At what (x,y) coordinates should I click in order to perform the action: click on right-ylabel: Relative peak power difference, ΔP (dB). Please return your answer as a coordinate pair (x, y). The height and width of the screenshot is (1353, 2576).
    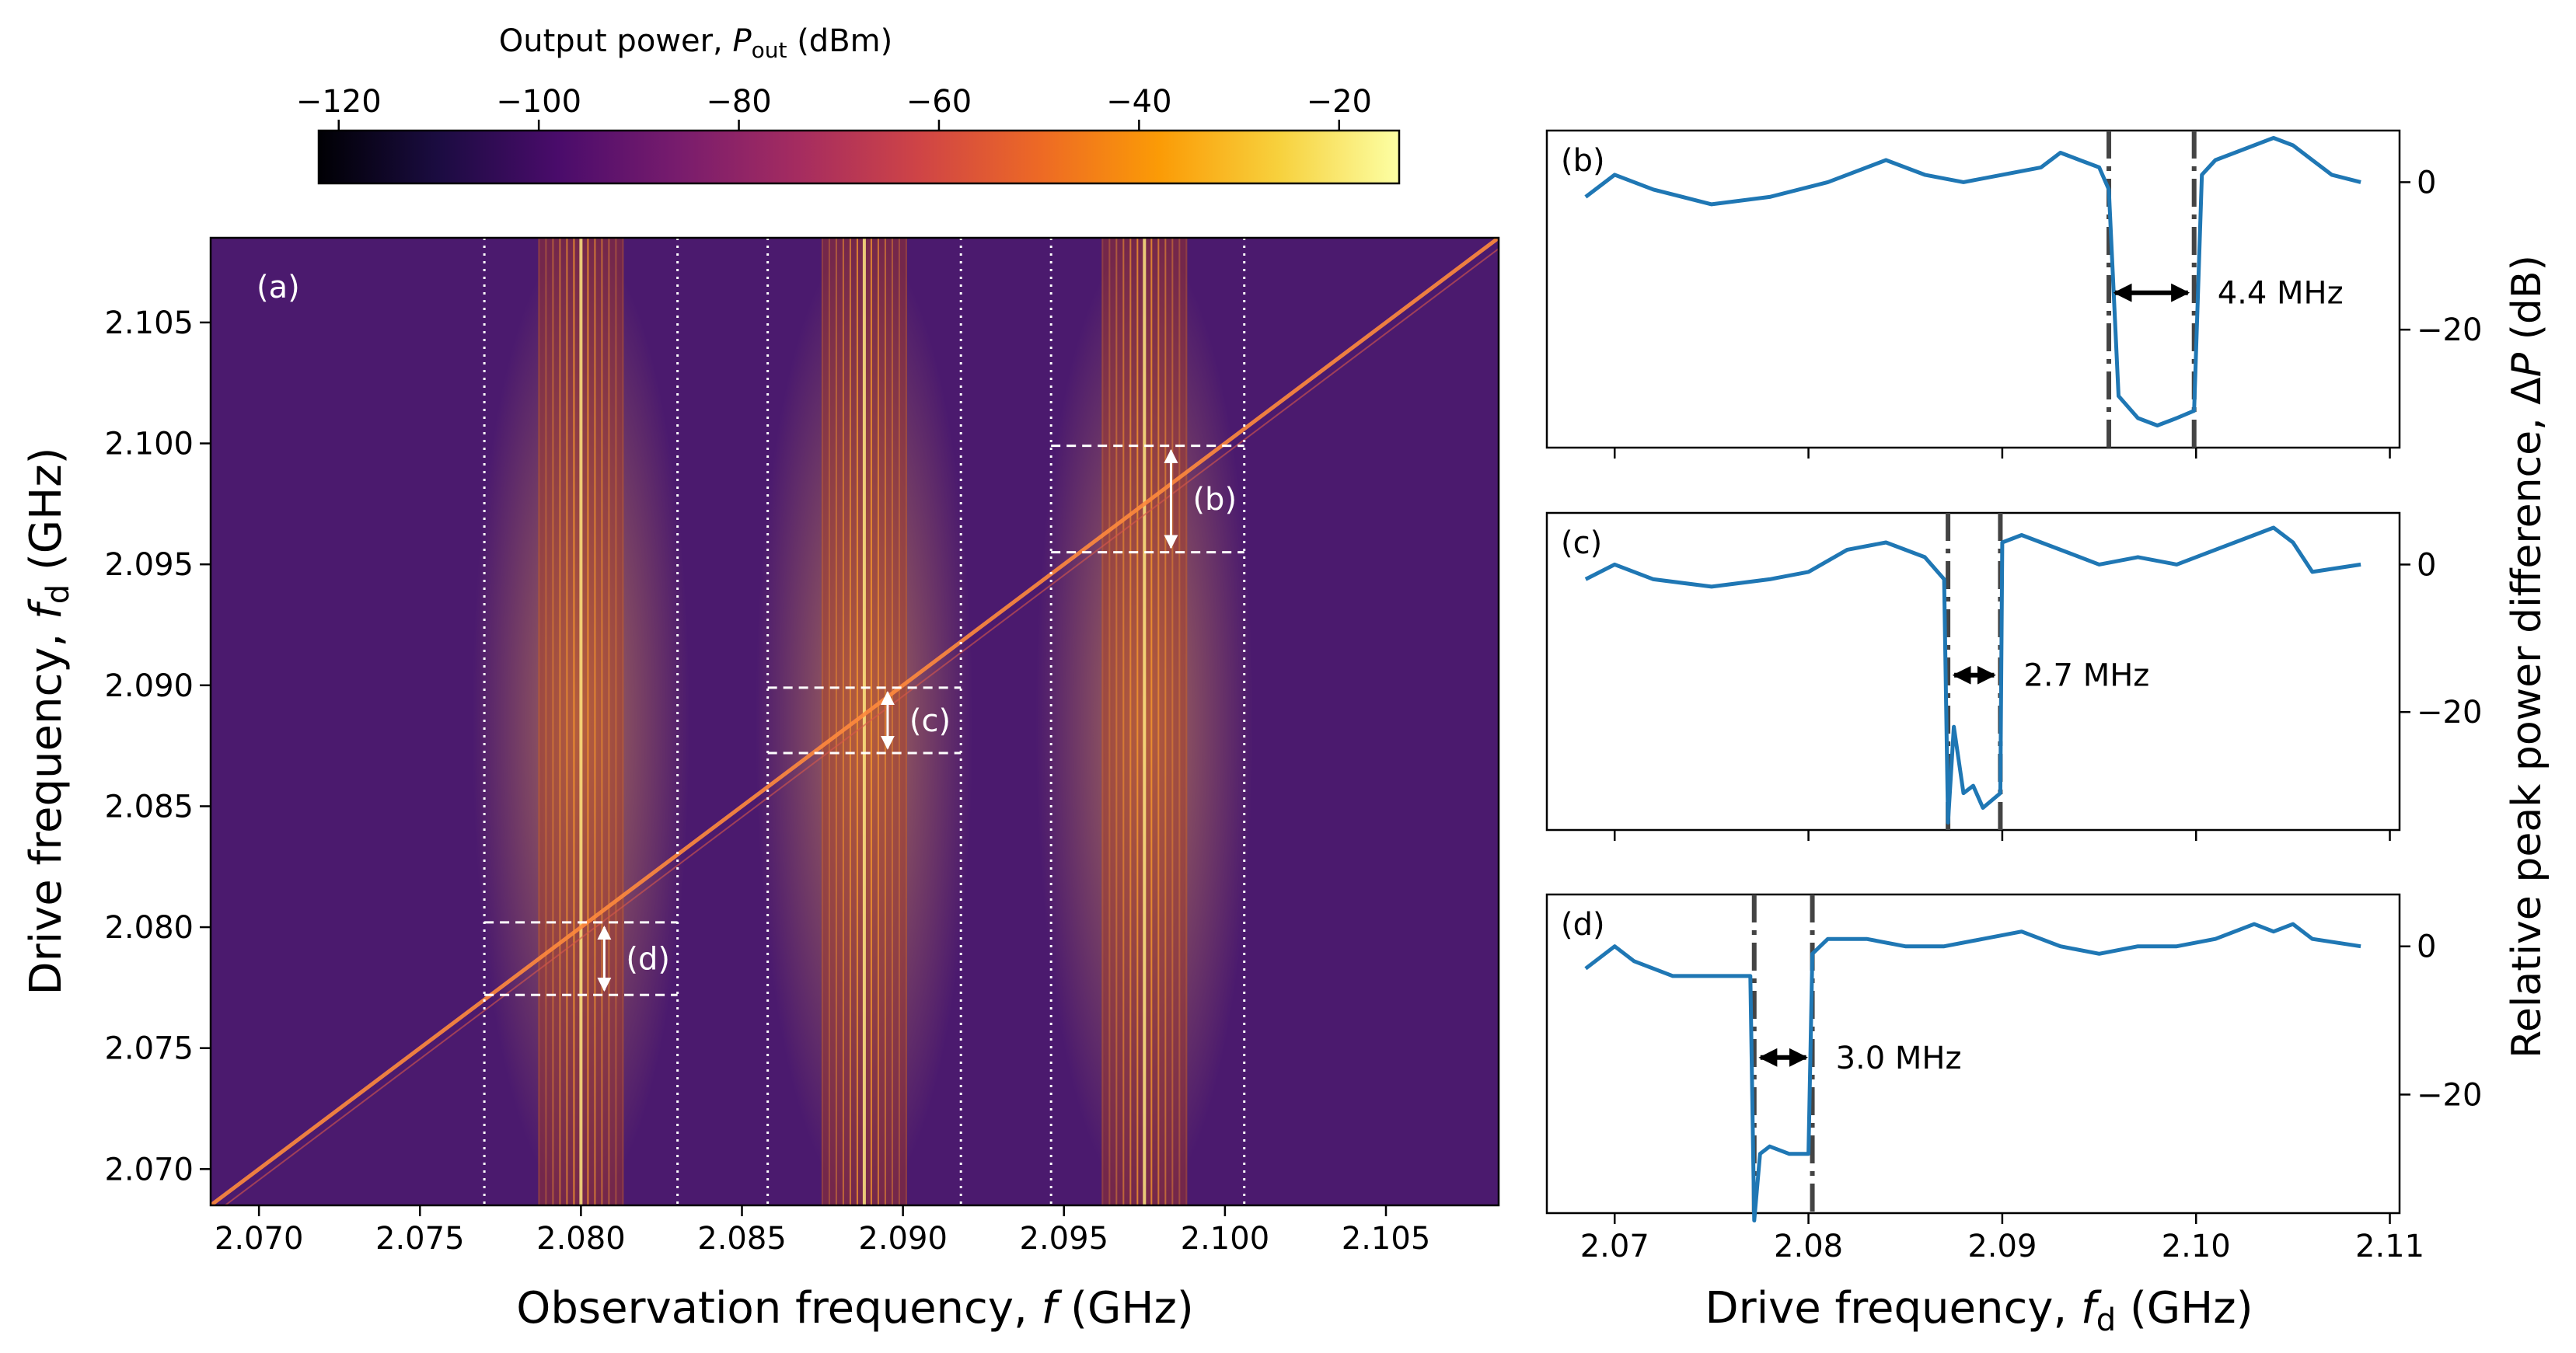
    Looking at the image, I should click on (2527, 657).